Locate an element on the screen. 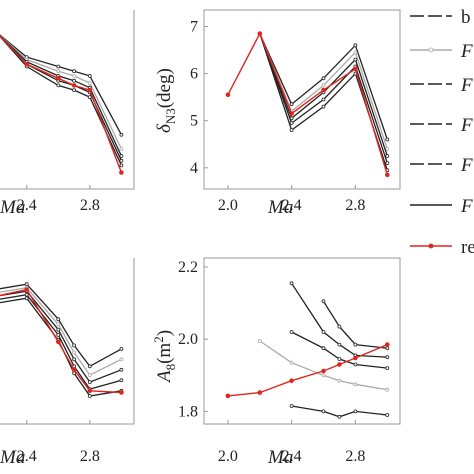 The image size is (474, 474). panel-bottom-right-frame is located at coordinates (302, 341).